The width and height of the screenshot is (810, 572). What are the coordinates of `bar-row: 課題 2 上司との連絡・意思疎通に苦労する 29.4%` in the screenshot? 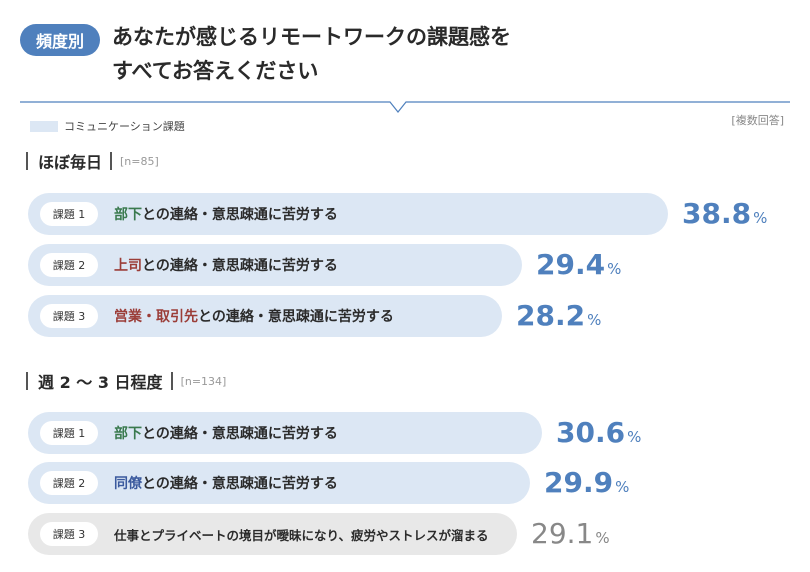 It's located at (408, 265).